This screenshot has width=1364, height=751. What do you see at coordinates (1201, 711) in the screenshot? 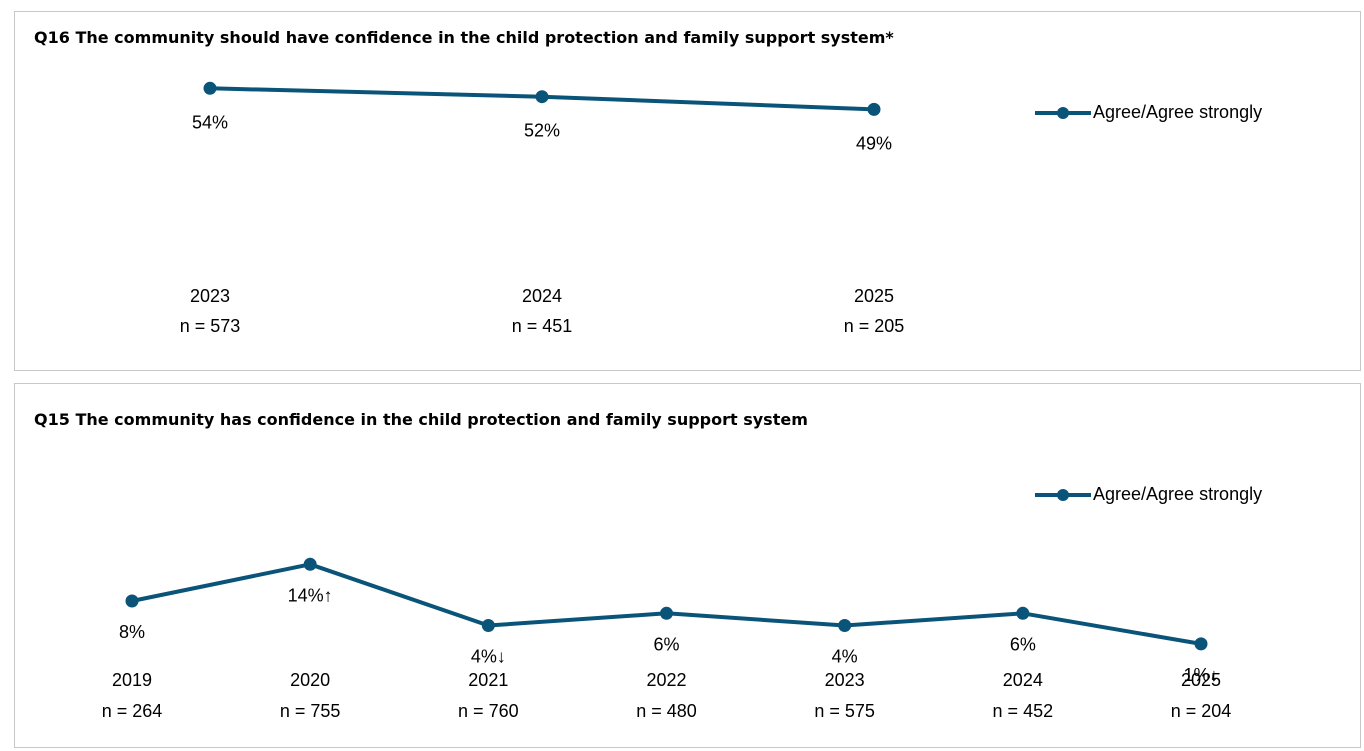
I see `sample-size-label: n = 204` at bounding box center [1201, 711].